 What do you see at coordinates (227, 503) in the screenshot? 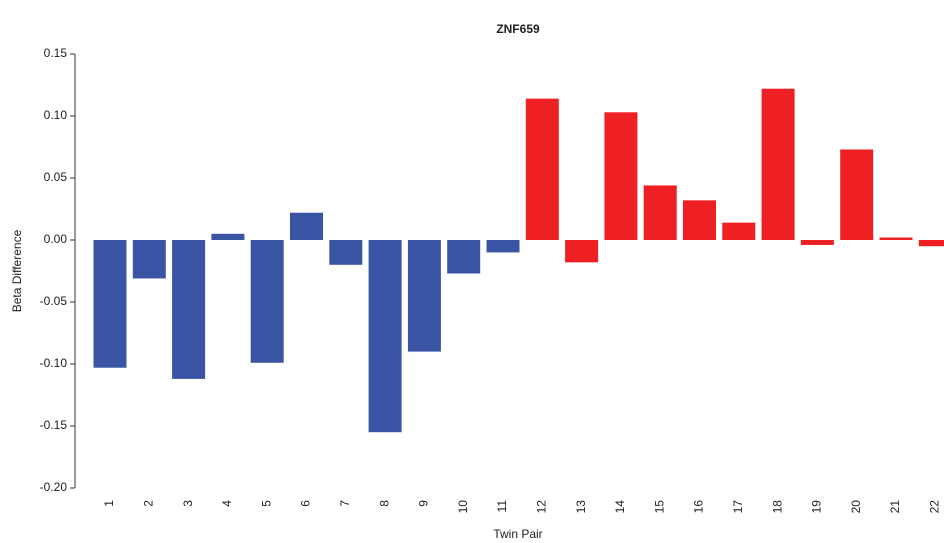
I see `x-tick-label: 4` at bounding box center [227, 503].